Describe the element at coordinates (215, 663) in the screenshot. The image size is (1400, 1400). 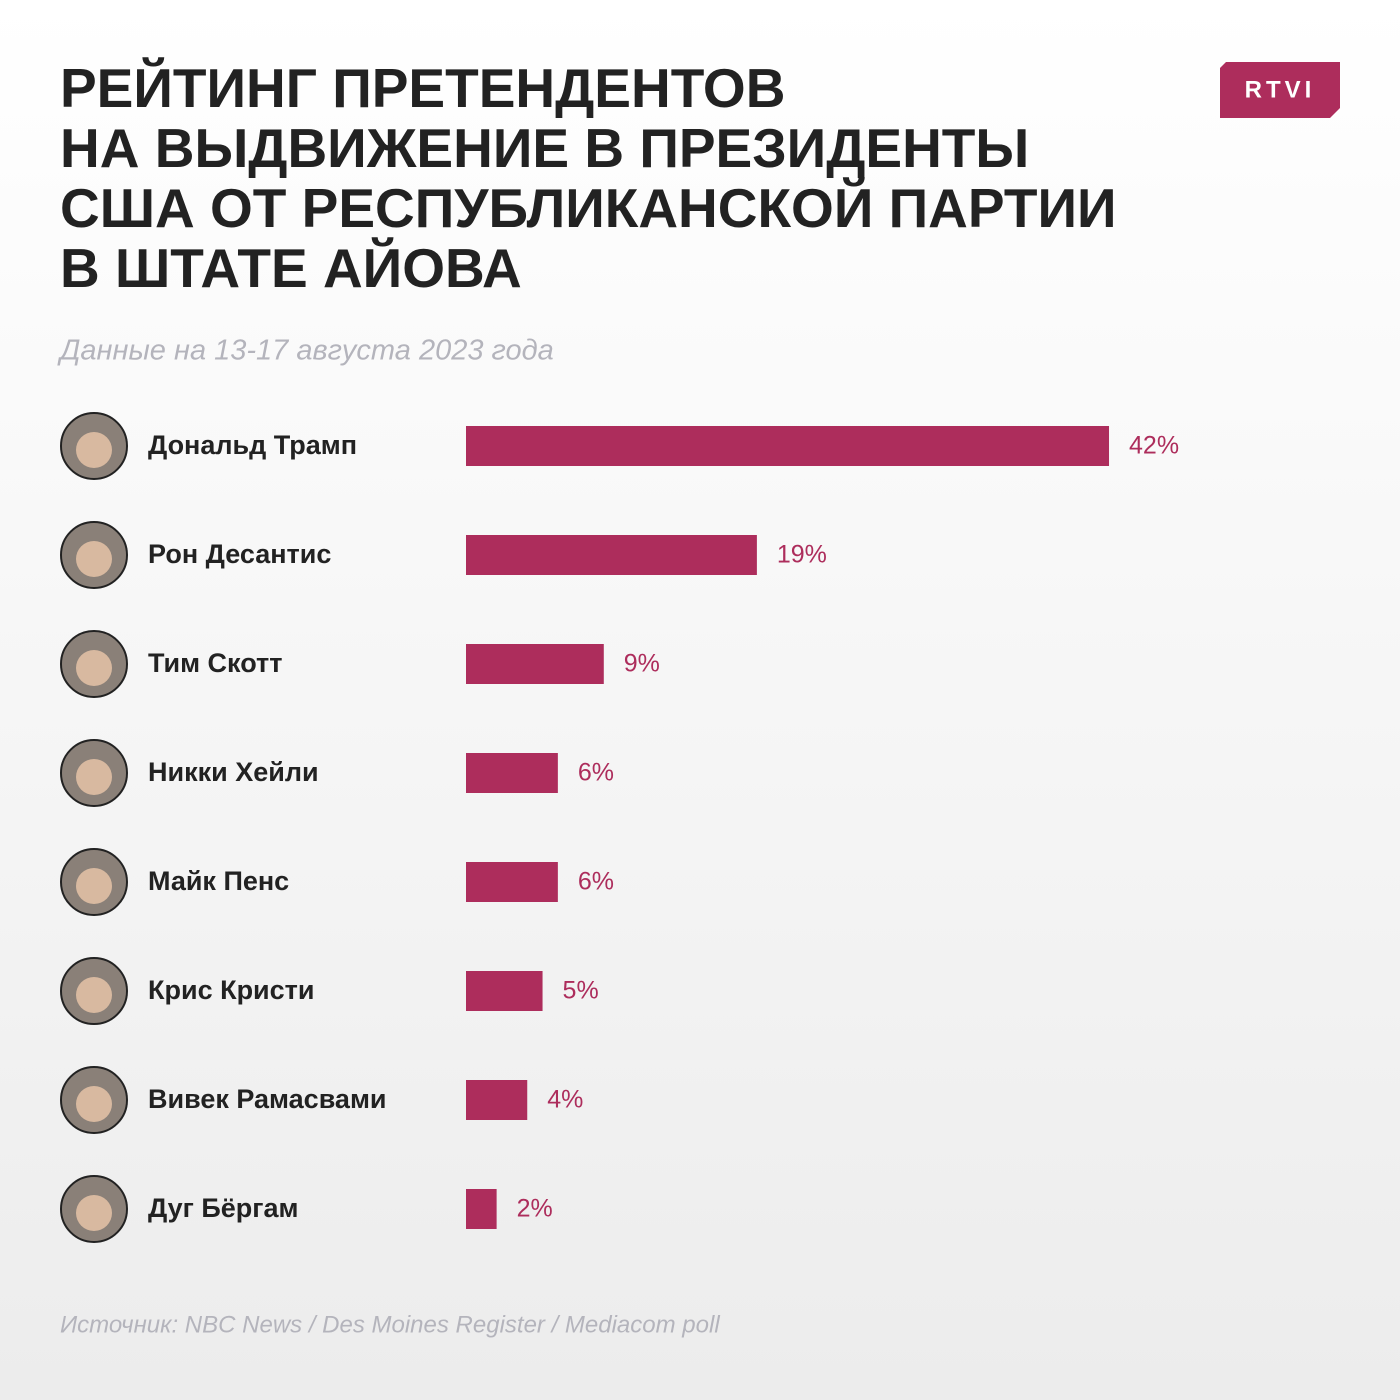
I see `candidate-name: Тим Скотт` at that location.